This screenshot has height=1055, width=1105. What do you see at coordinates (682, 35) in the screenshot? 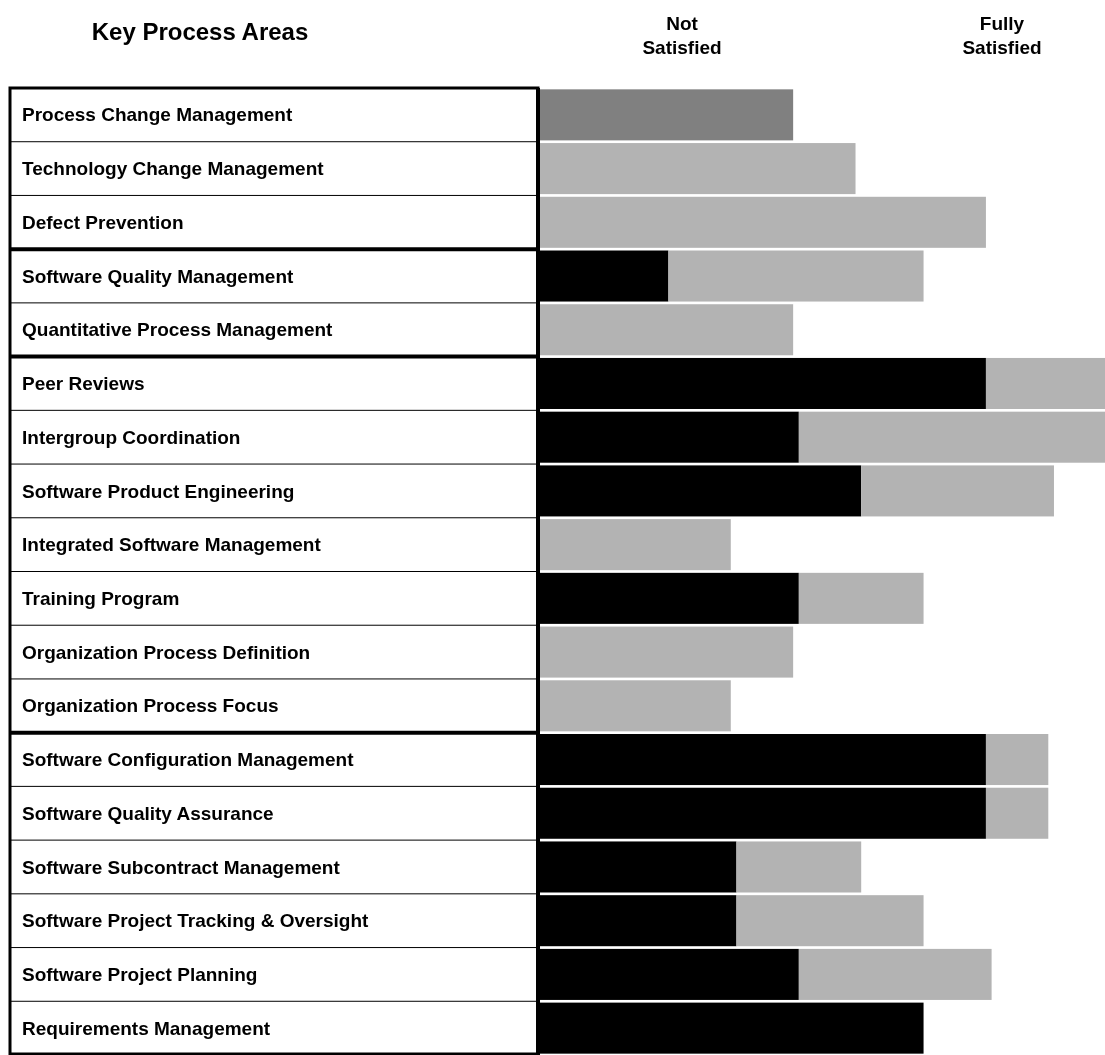
I see `text: Not Satisfied` at bounding box center [682, 35].